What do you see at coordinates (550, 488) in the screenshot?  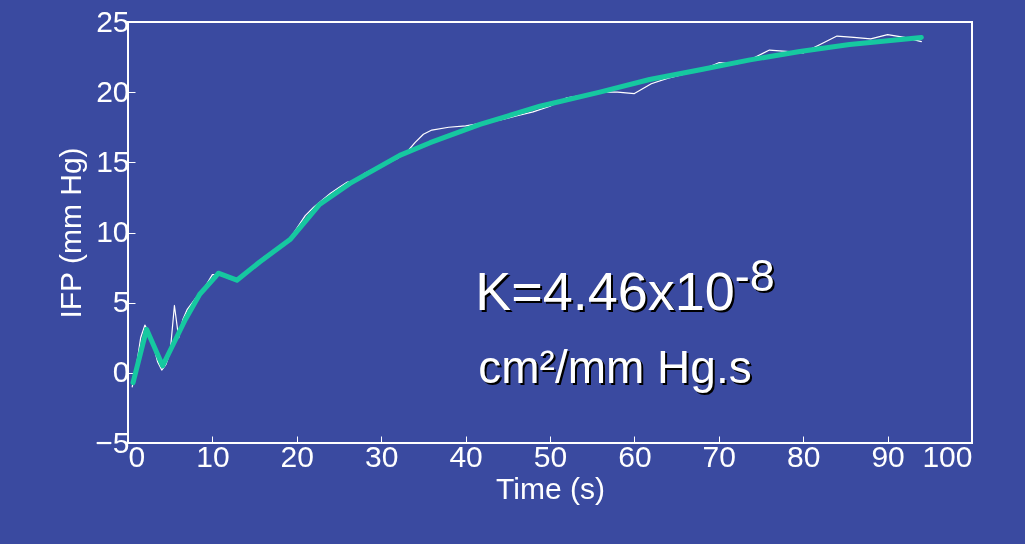 I see `x-axis-title: Time (s)` at bounding box center [550, 488].